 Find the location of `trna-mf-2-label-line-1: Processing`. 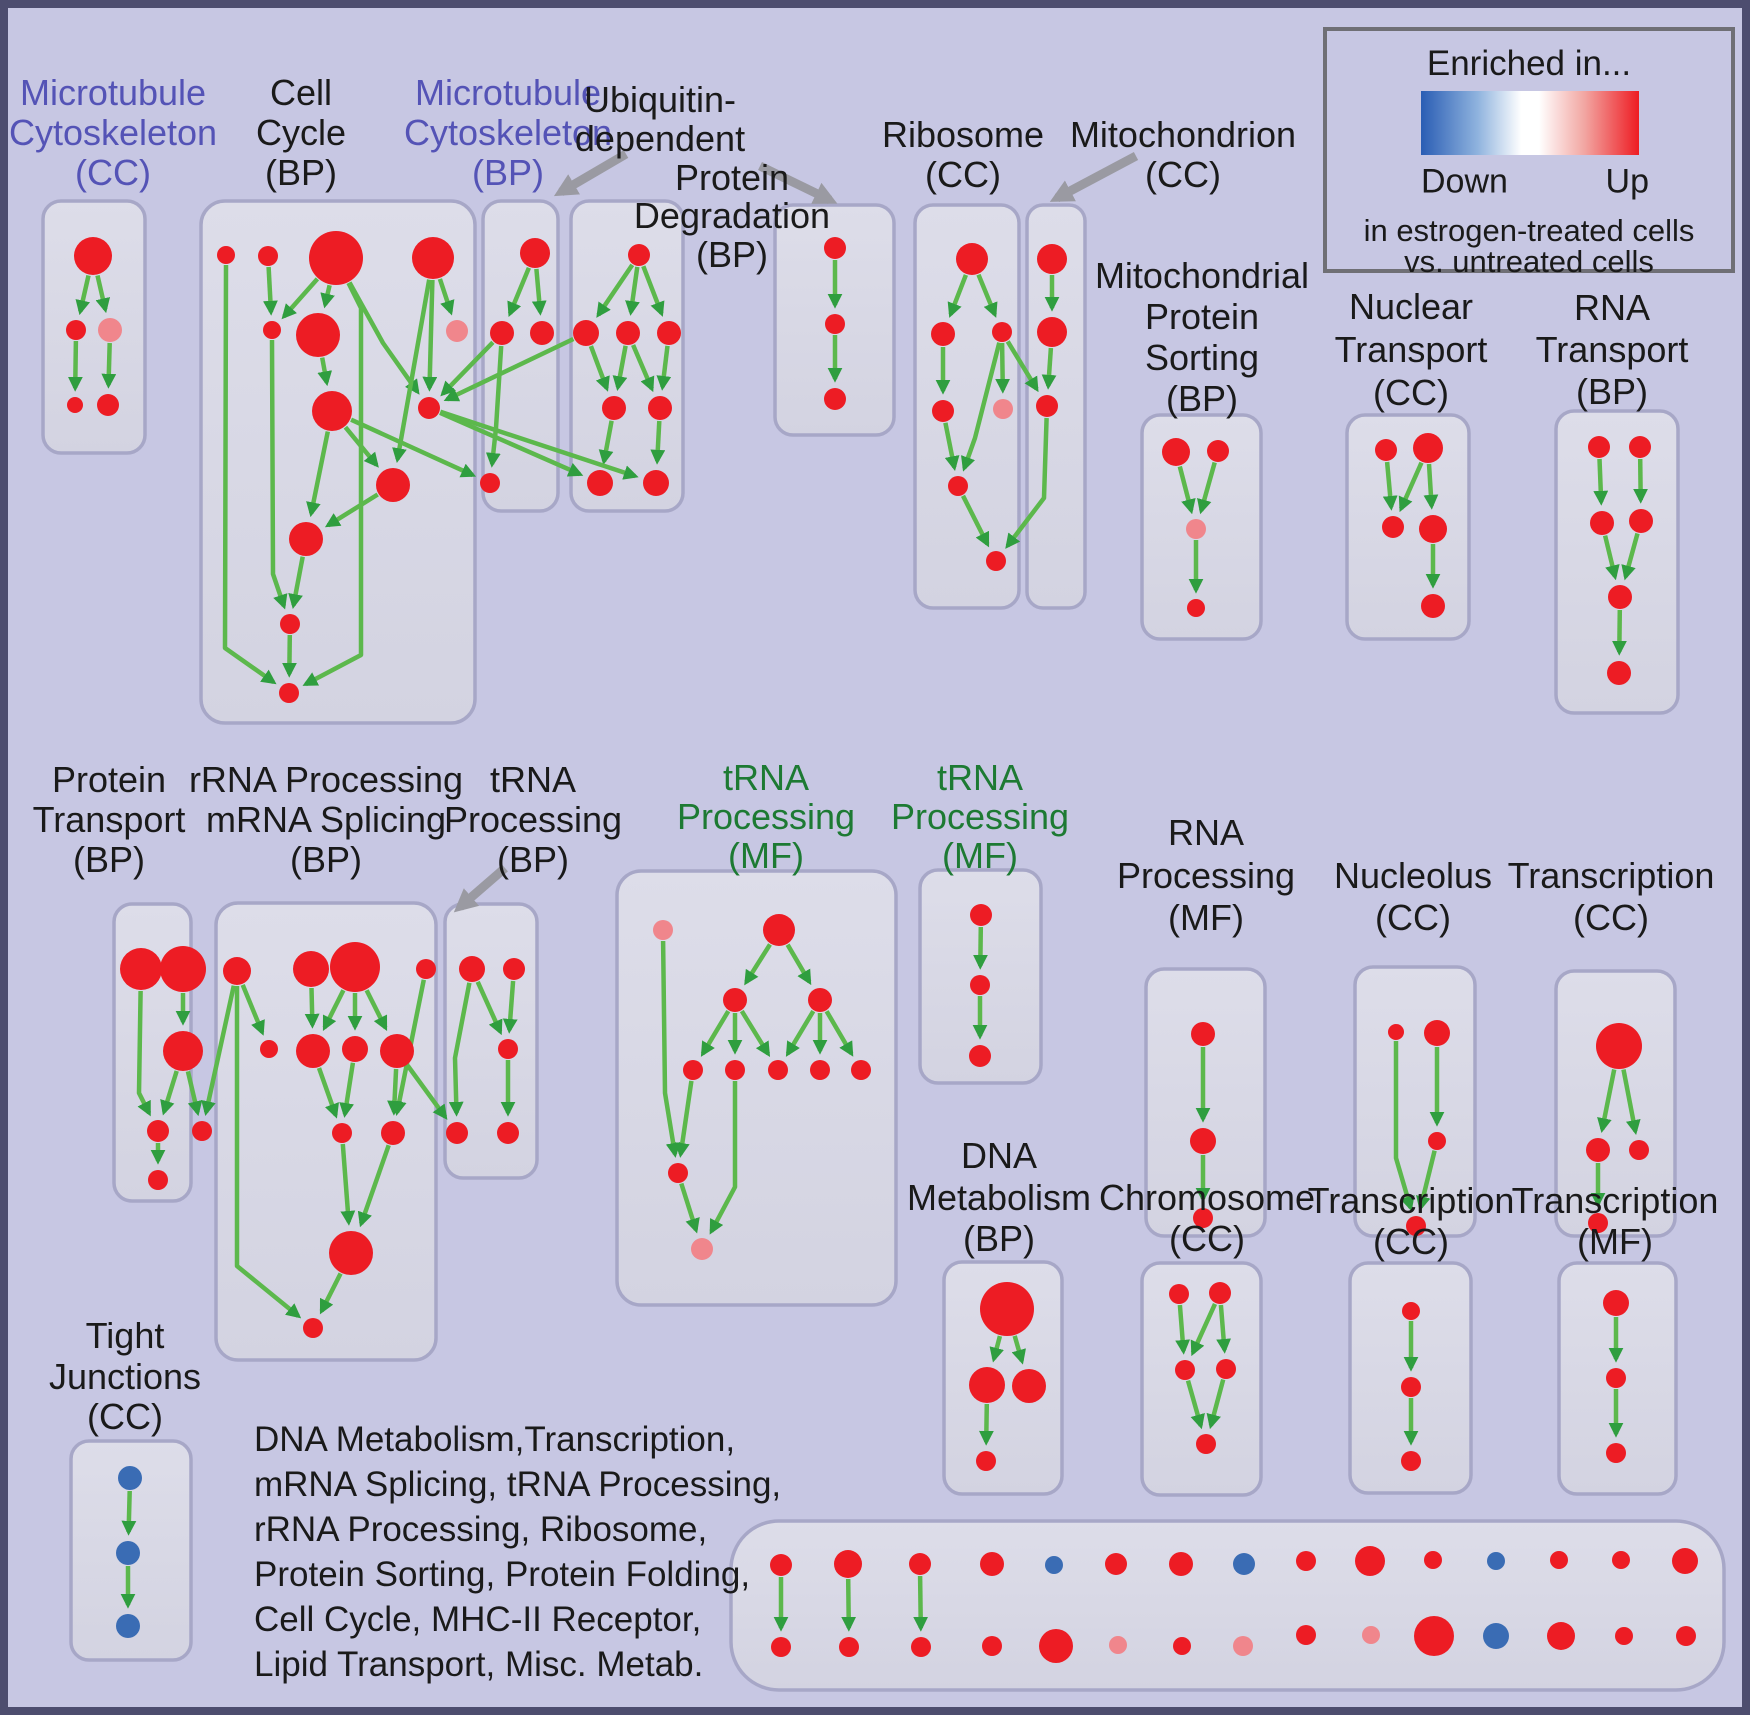

trna-mf-2-label-line-1: Processing is located at coordinates (980, 816).